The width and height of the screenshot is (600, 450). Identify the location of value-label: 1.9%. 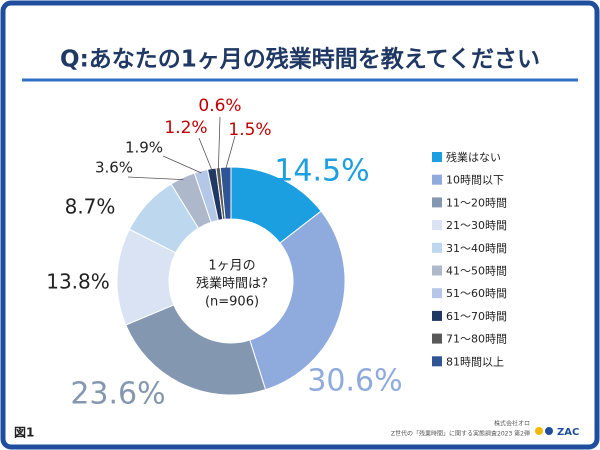
(144, 148).